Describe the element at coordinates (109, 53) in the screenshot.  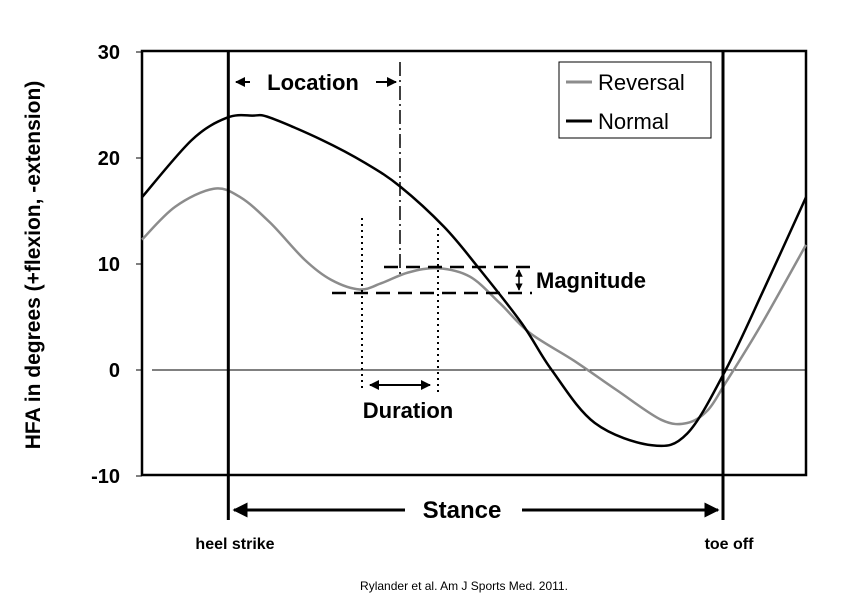
I see `y-tick-label: 30` at that location.